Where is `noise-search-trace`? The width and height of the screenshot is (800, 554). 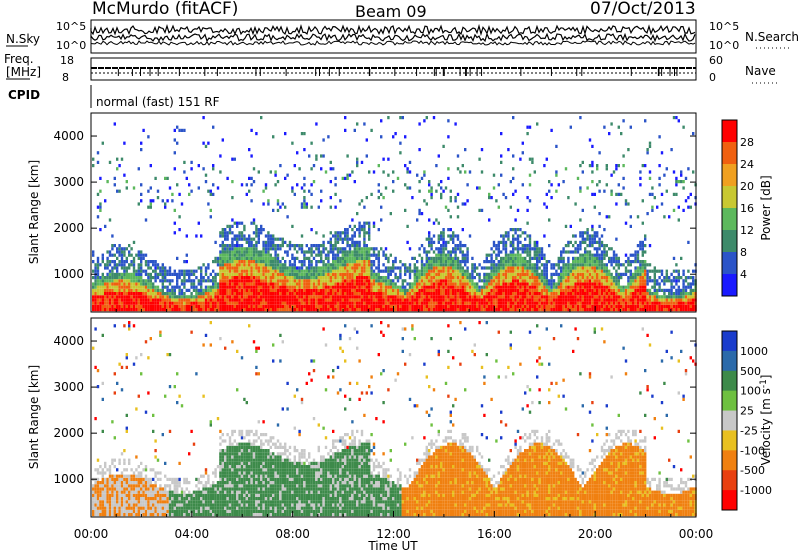
noise-search-trace is located at coordinates (393, 37).